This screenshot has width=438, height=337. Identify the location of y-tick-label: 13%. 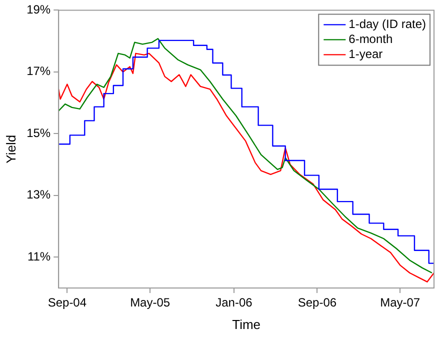
(38, 195).